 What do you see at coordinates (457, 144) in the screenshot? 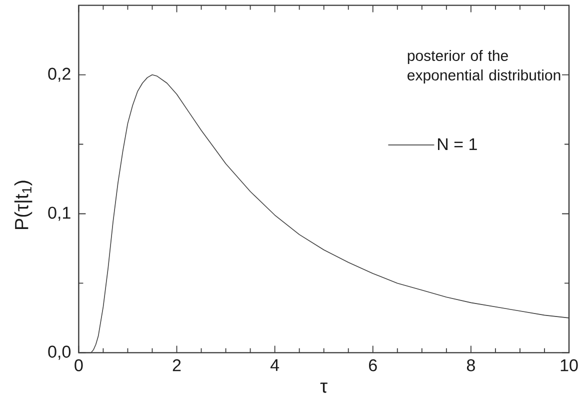
I see `legend-label: N = 1` at bounding box center [457, 144].